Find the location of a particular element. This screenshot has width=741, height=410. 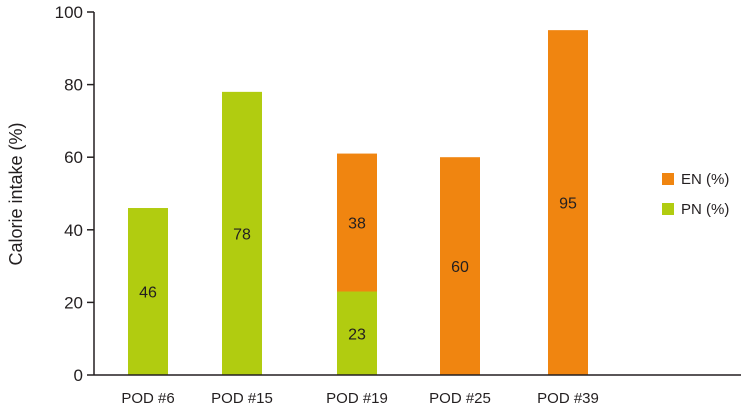

y-tick-label: 0 is located at coordinates (78, 375).